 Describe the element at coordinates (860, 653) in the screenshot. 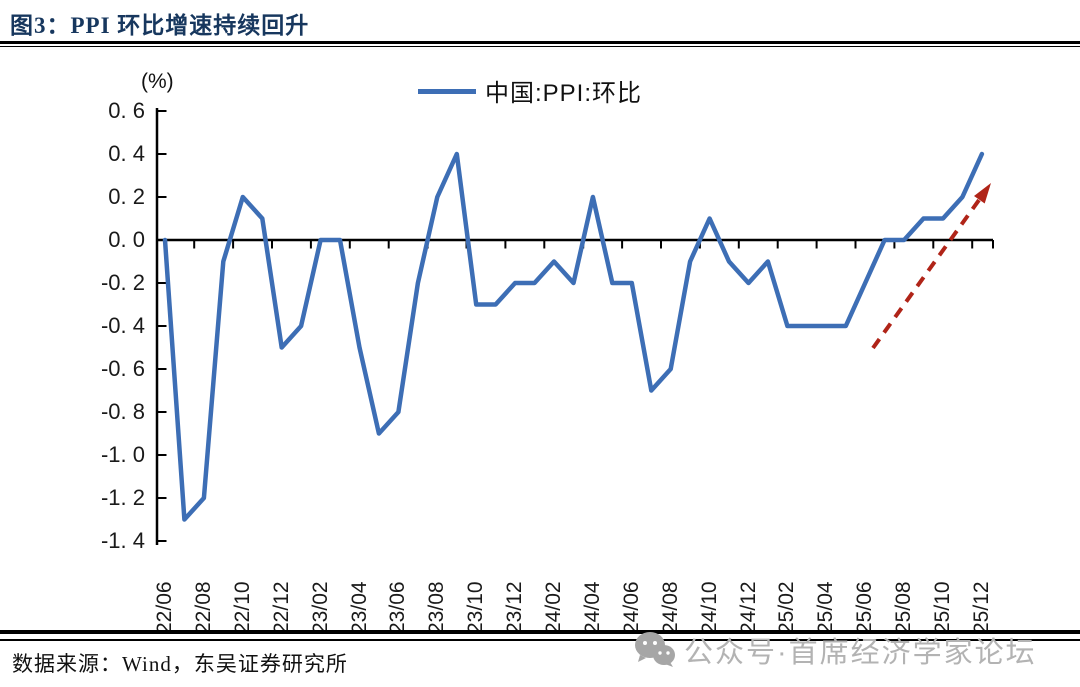

I see `watermark-text: 公众号·首席经济学家论坛` at that location.